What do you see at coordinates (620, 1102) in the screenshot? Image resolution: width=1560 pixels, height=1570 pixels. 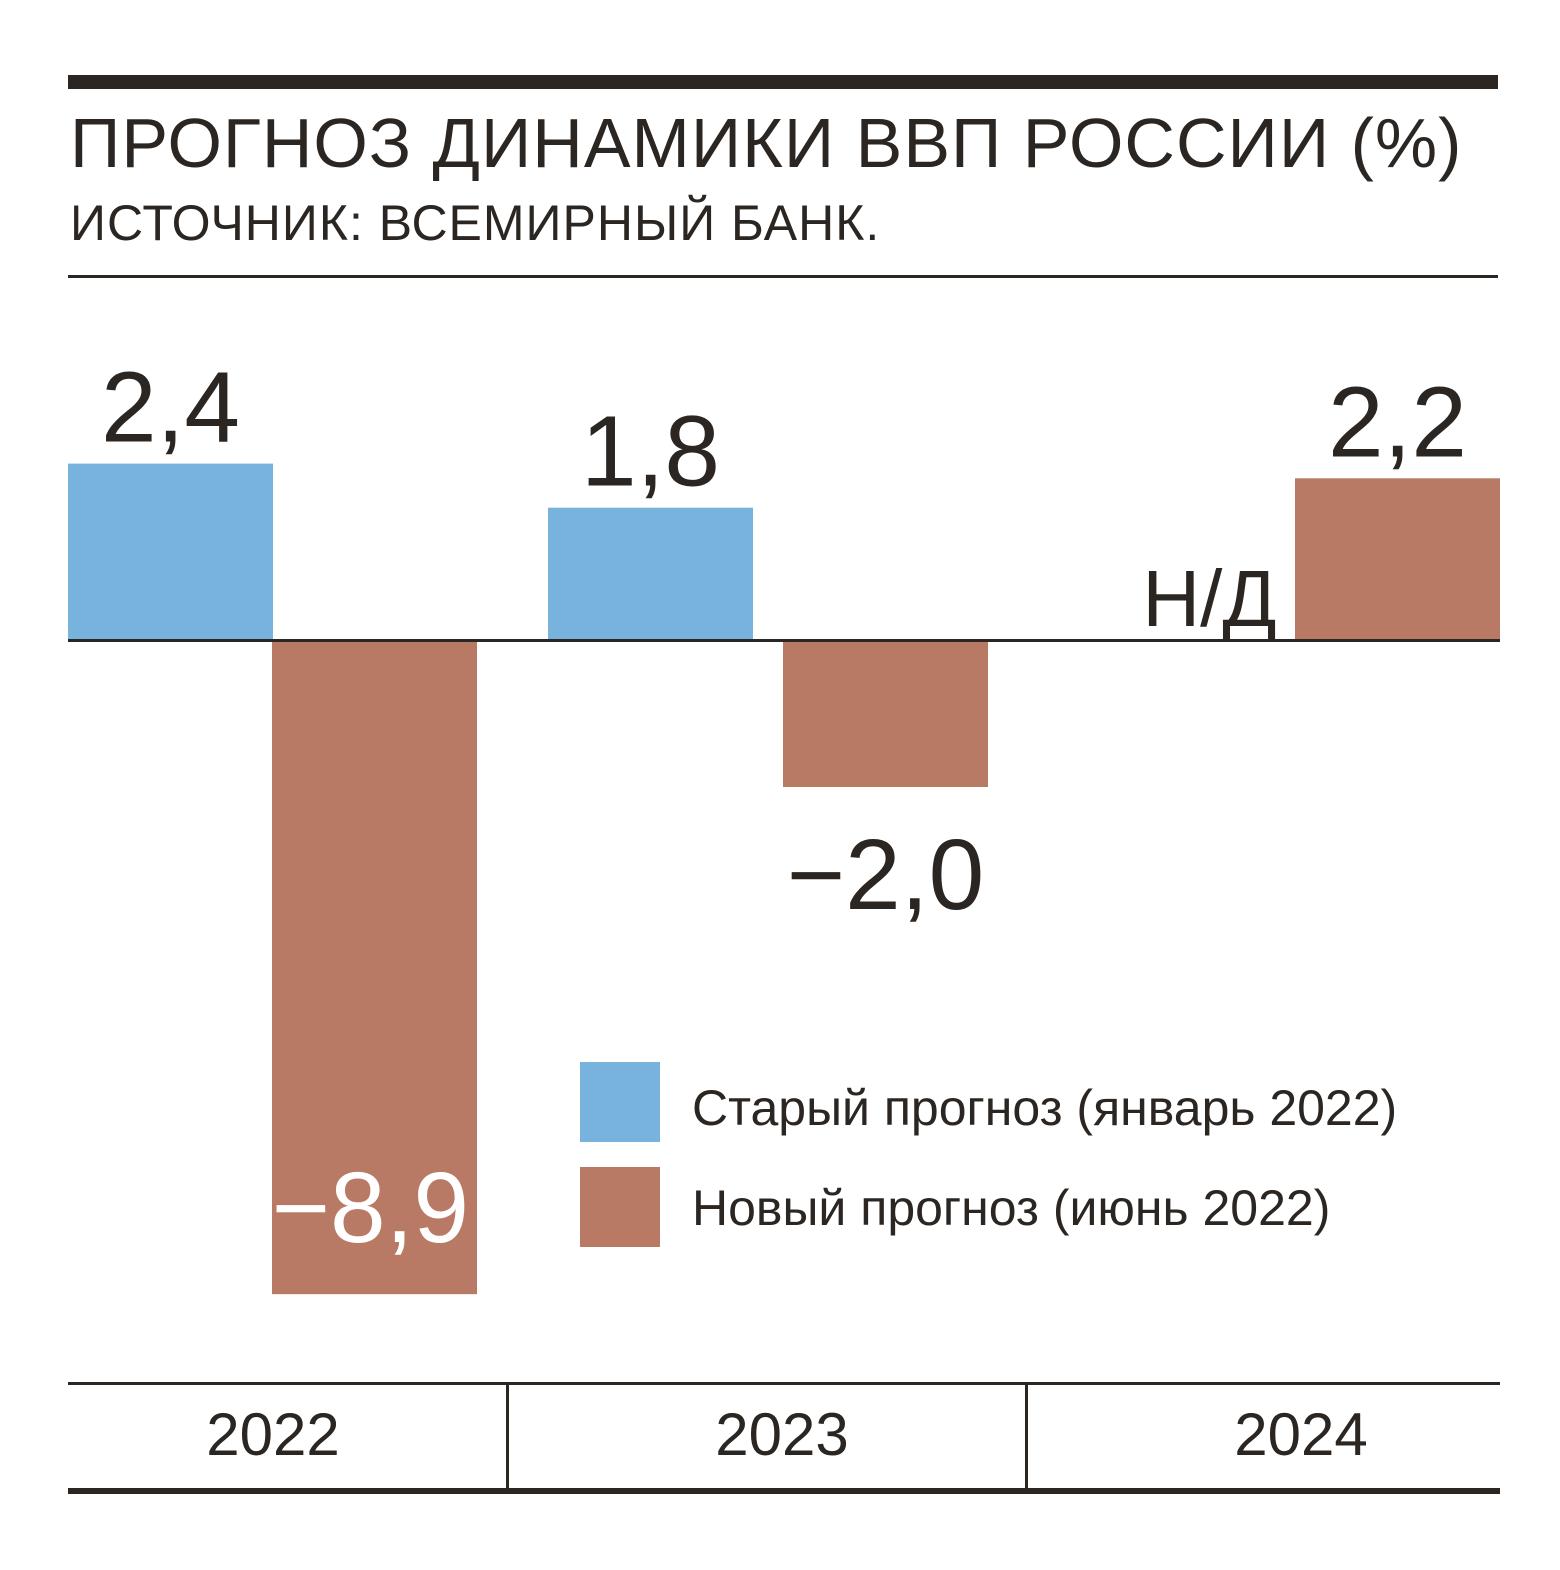 I see `legend-swatch-old` at bounding box center [620, 1102].